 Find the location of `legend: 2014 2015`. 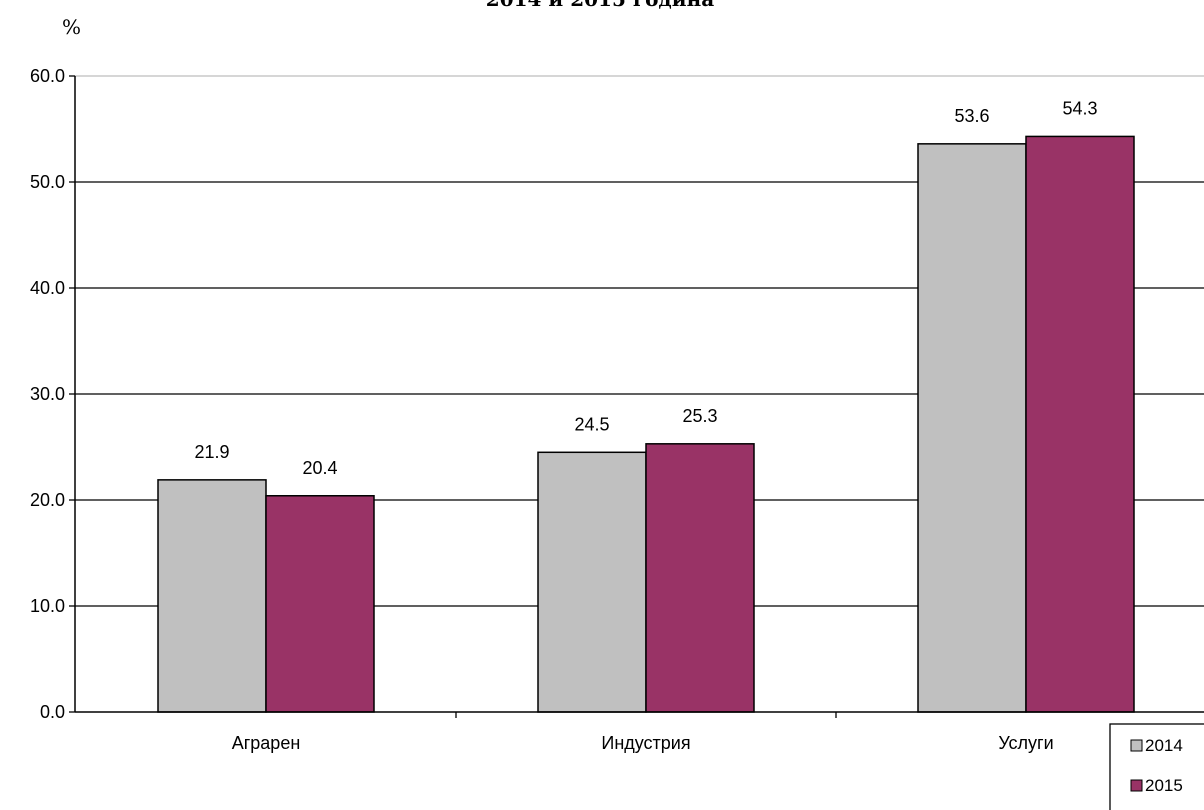

legend: 2014 2015 is located at coordinates (1156, 766).